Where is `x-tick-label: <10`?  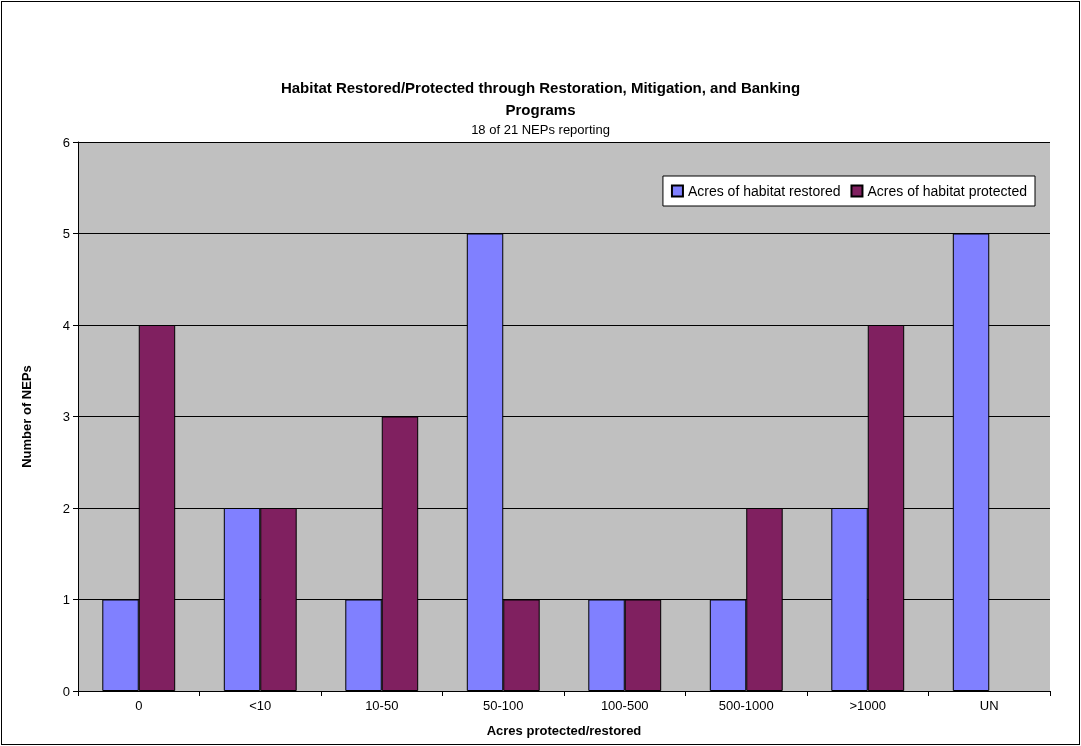
x-tick-label: <10 is located at coordinates (260, 705).